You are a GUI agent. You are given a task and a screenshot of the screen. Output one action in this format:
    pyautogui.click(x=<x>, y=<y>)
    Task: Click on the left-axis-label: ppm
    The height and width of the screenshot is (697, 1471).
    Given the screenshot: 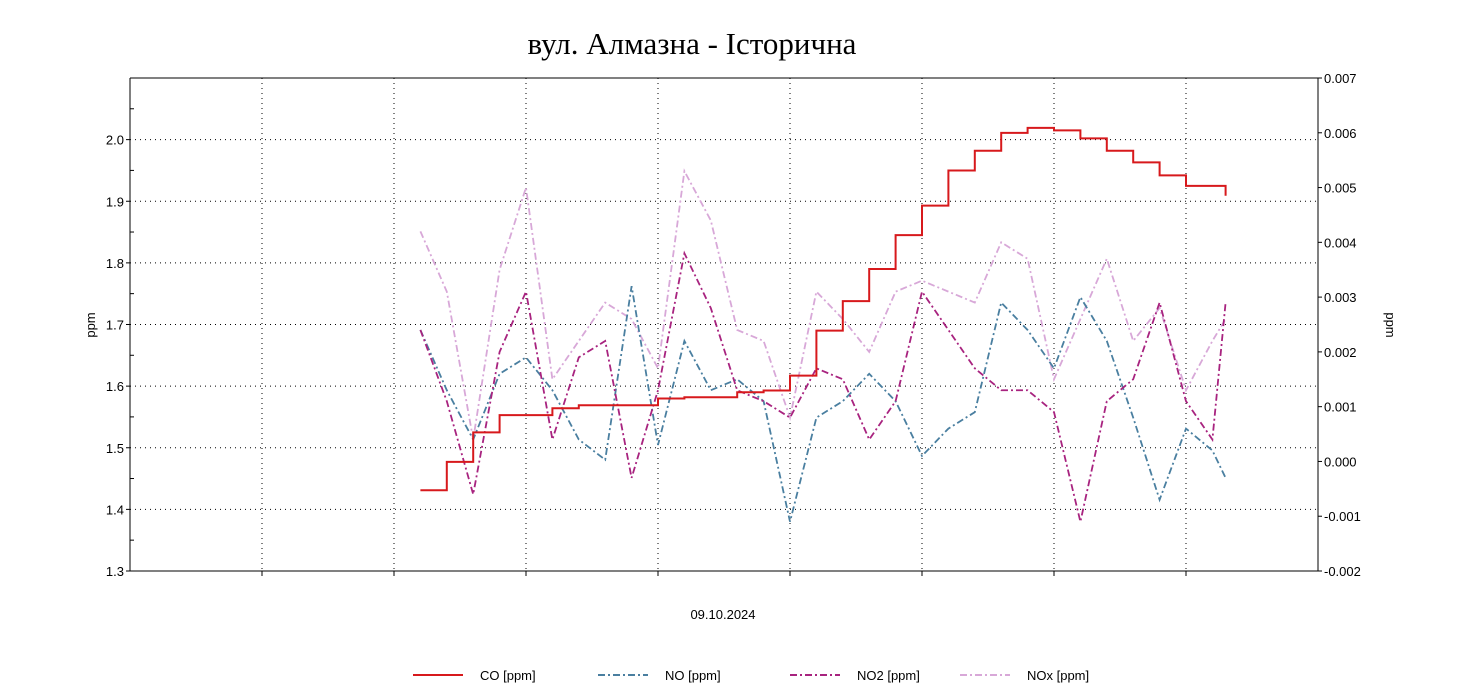 What is the action you would take?
    pyautogui.click(x=90, y=324)
    